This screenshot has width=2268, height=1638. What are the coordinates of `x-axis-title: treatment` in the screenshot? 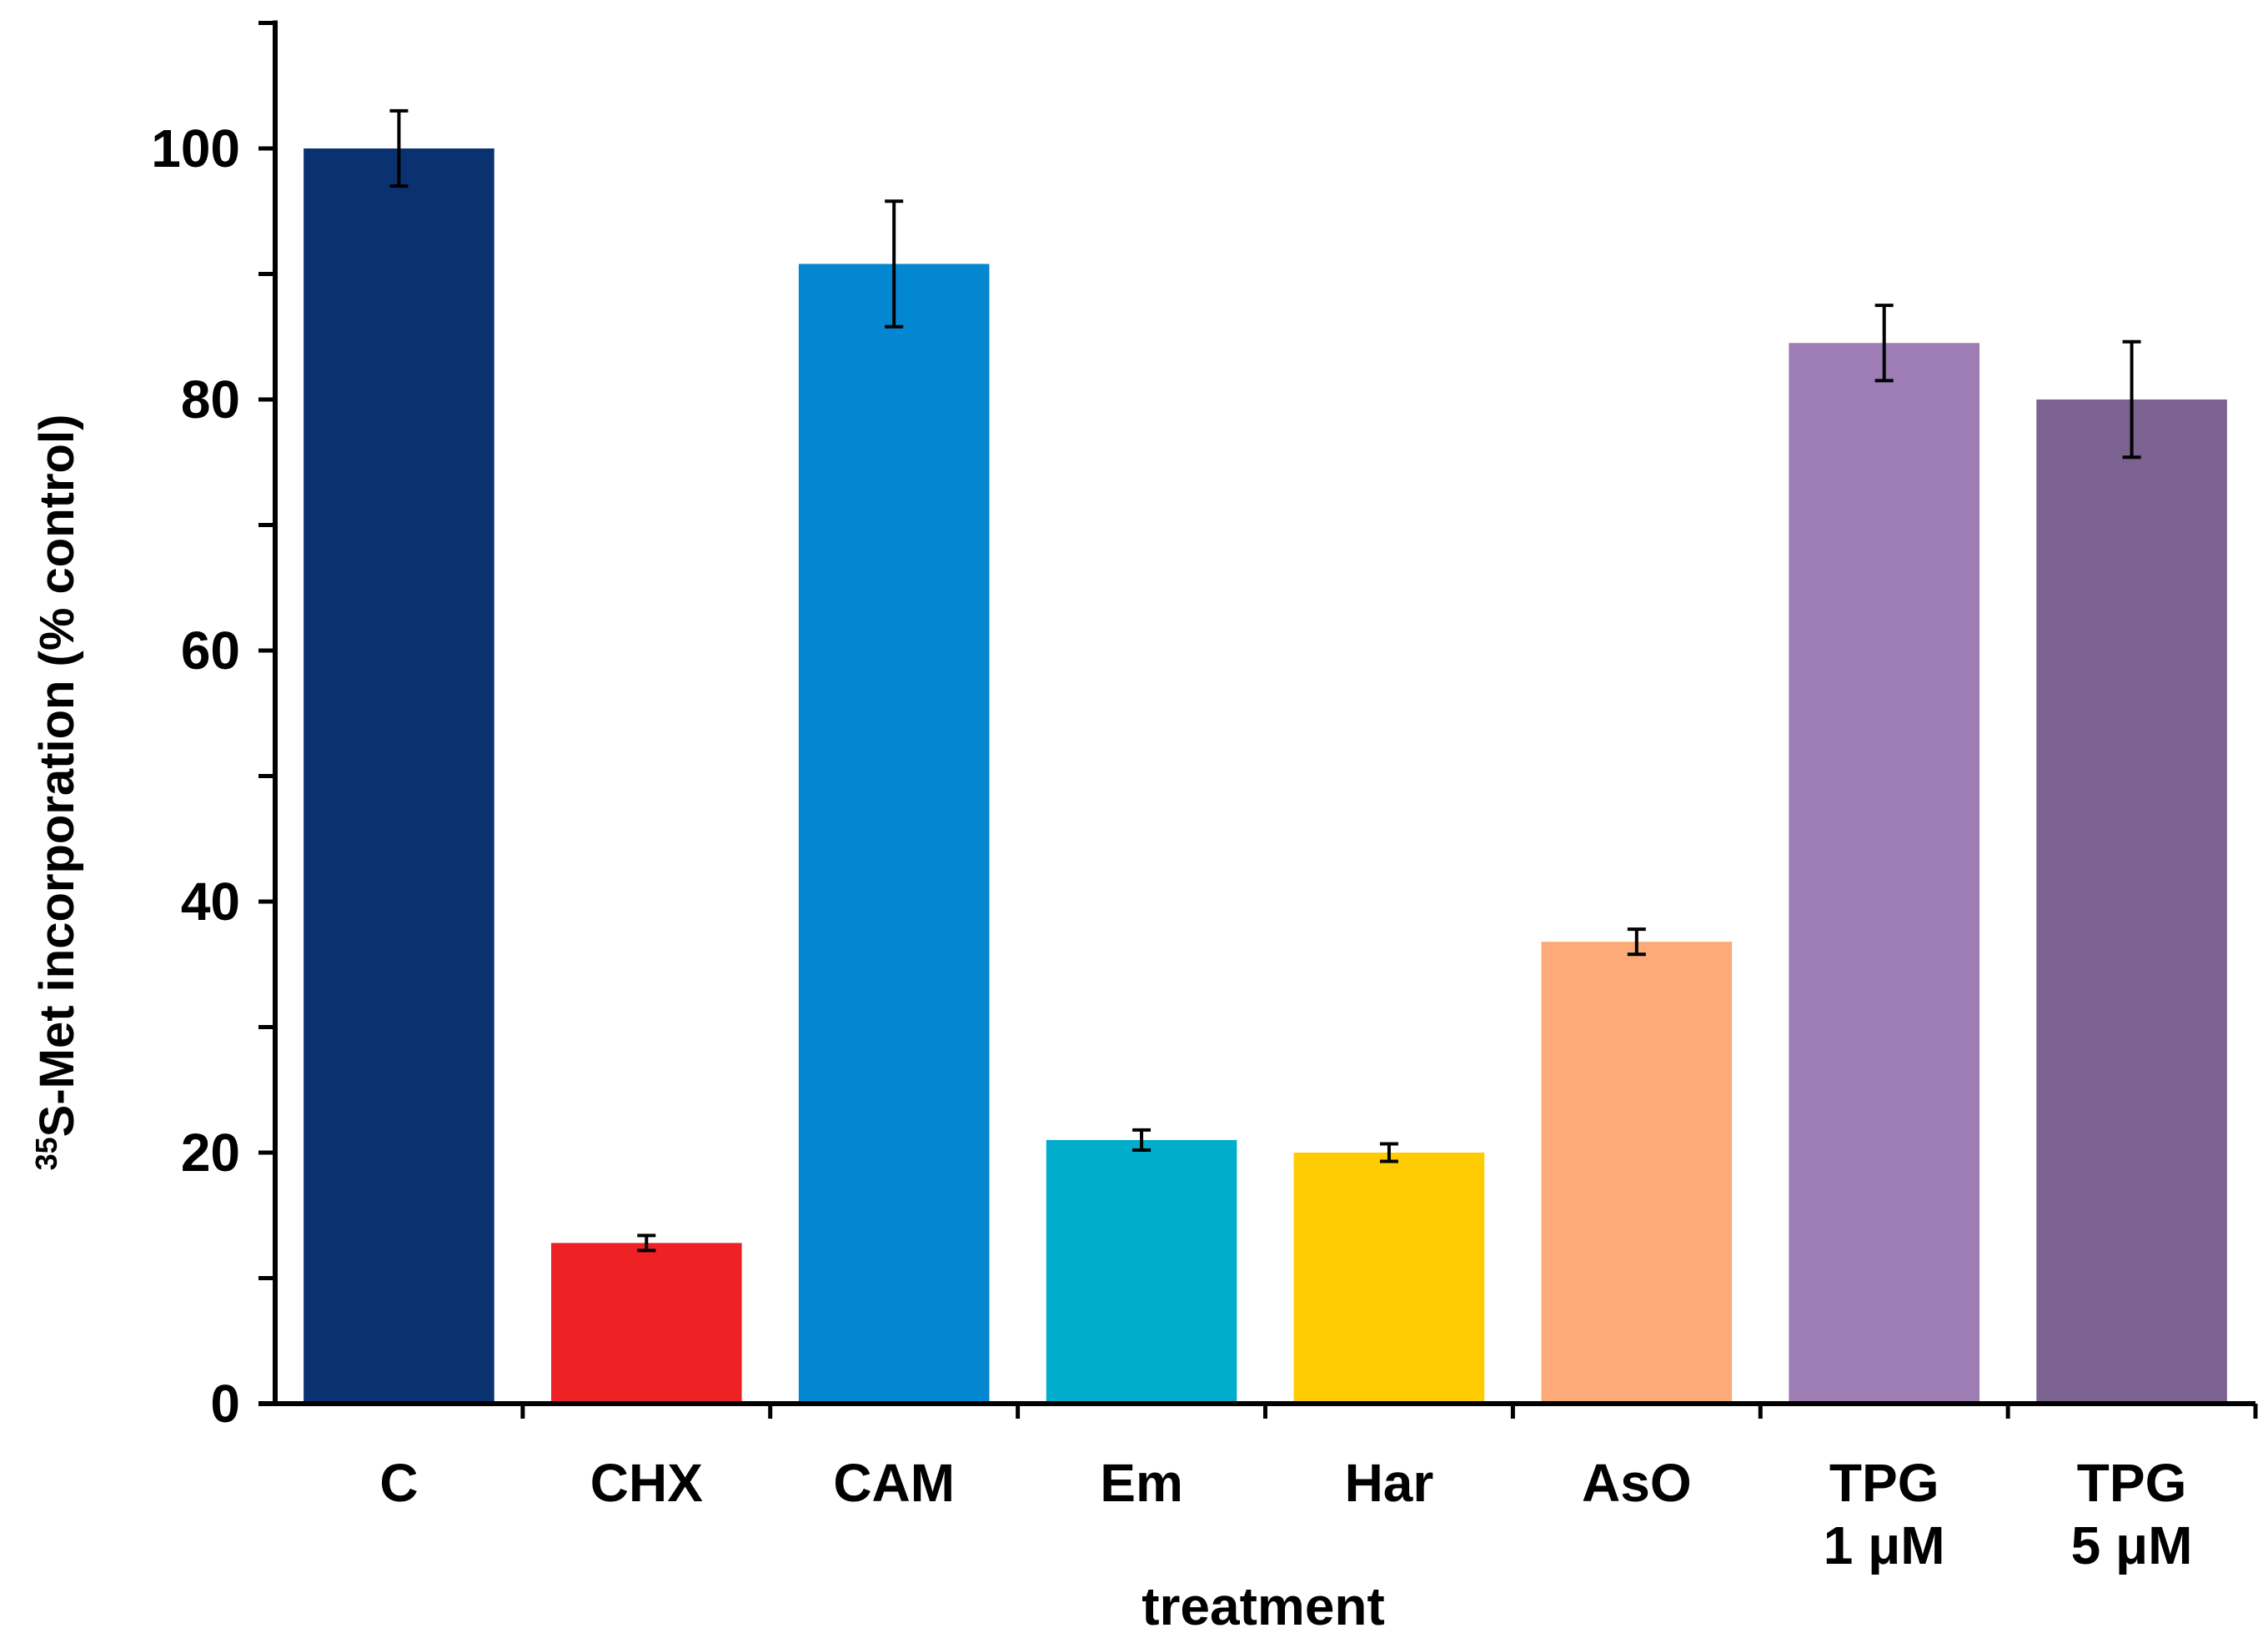 It's located at (1263, 1606).